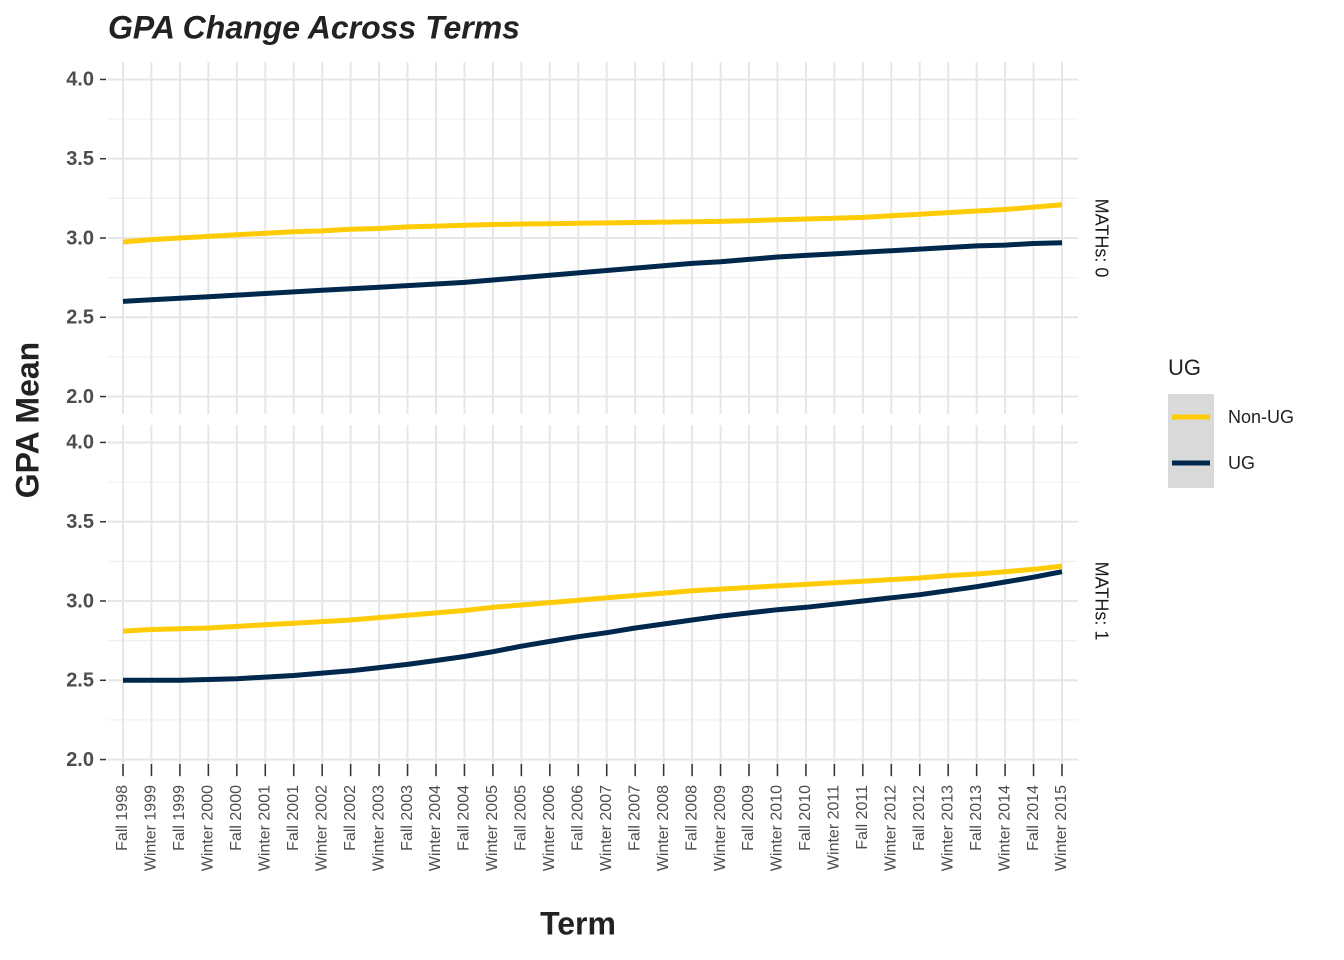  Describe the element at coordinates (1184, 367) in the screenshot. I see `legend-title: UG` at that location.